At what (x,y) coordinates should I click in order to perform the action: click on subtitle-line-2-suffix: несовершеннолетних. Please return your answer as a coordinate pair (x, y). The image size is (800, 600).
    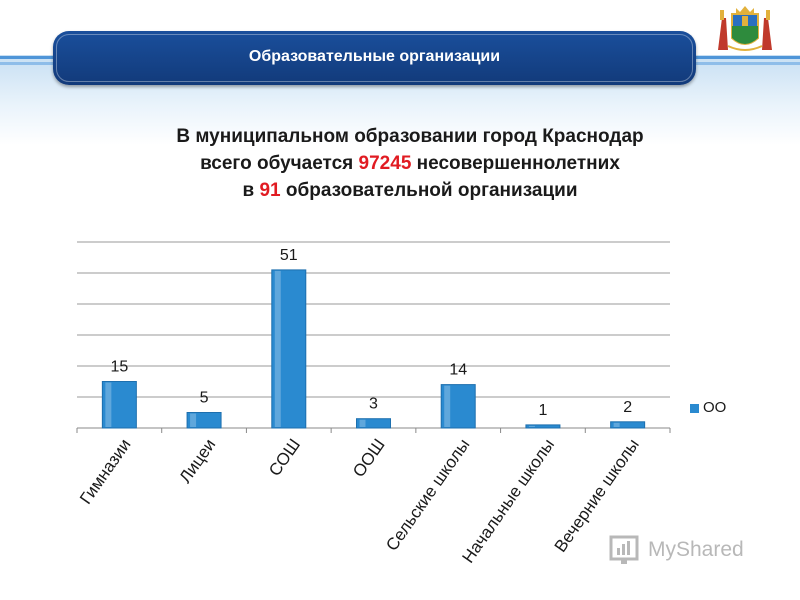
    Looking at the image, I should click on (515, 163).